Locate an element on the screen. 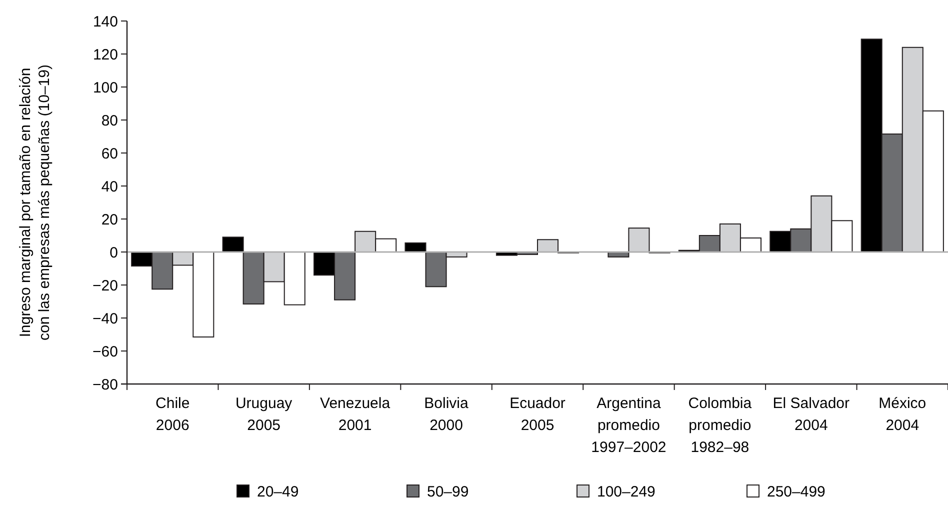 The width and height of the screenshot is (948, 511). y-tick-label: 140 is located at coordinates (105, 21).